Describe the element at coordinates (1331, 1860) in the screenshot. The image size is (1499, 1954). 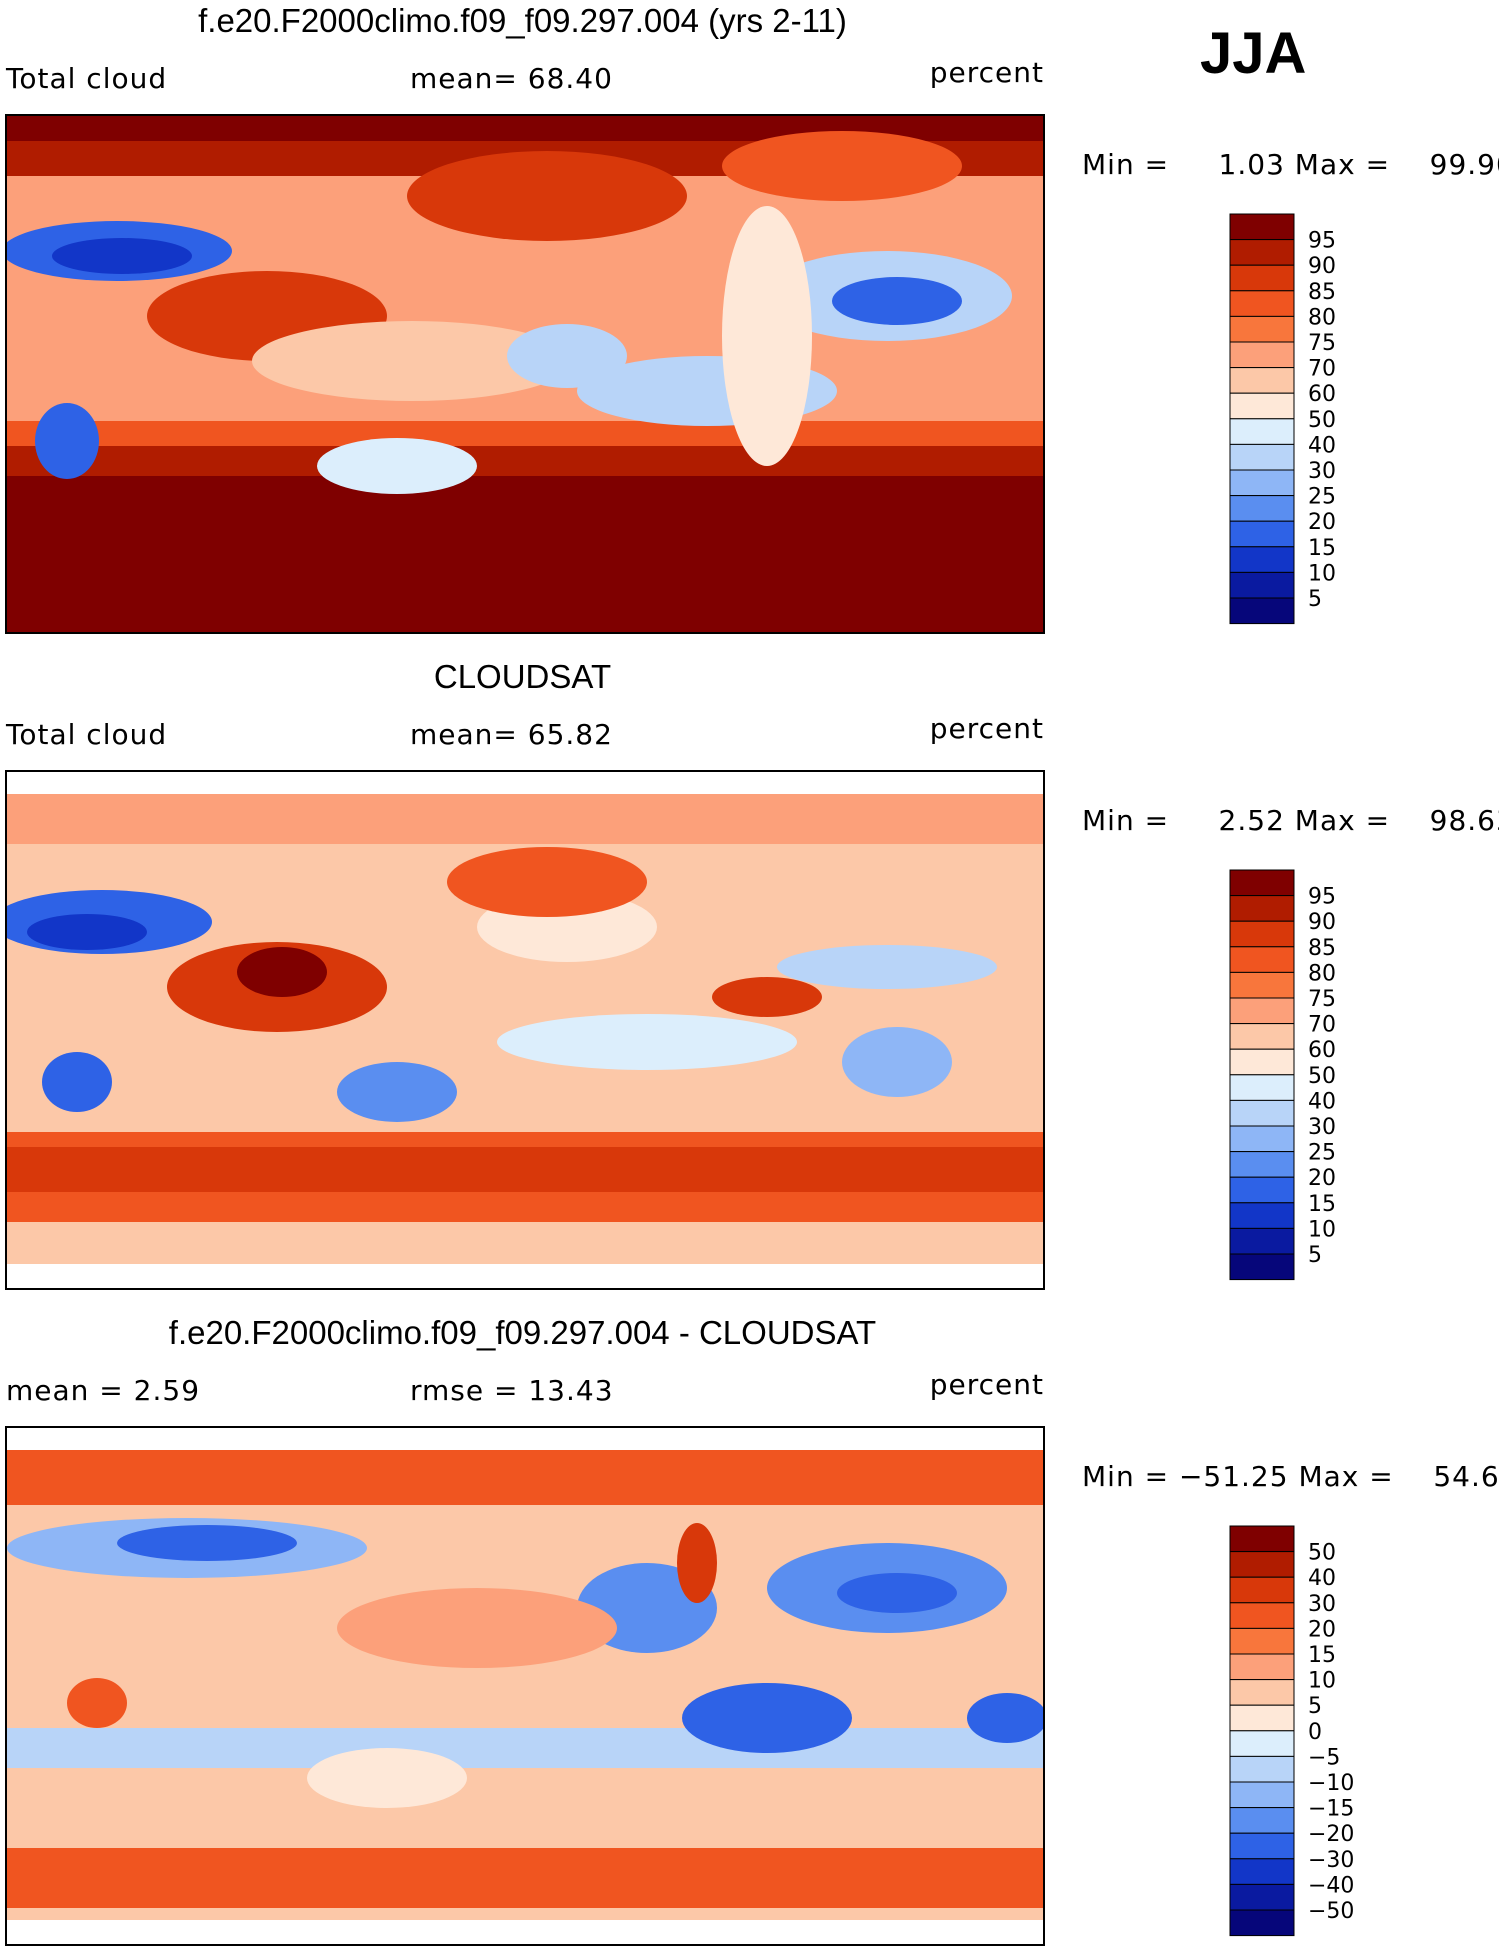
I see `colorbar-tick-label: −30` at that location.